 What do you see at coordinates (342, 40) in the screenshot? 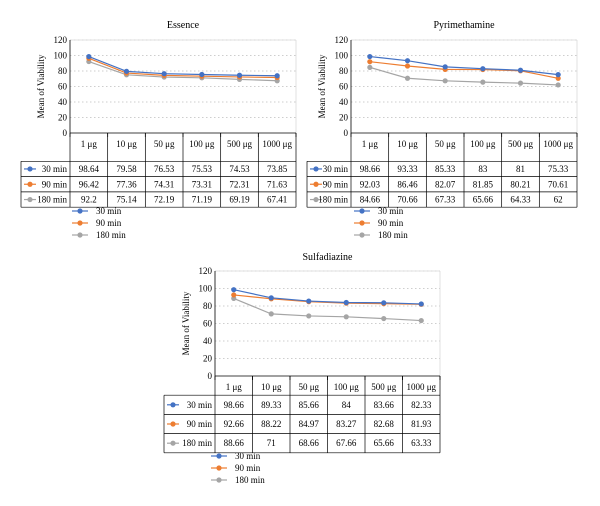
I see `y-tick-label: 120` at bounding box center [342, 40].